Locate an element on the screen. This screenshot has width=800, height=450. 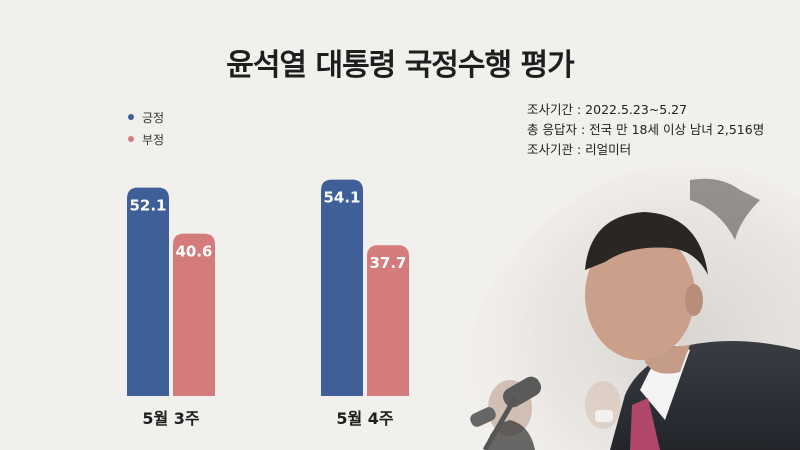
legend-dot-negative is located at coordinates (131, 139).